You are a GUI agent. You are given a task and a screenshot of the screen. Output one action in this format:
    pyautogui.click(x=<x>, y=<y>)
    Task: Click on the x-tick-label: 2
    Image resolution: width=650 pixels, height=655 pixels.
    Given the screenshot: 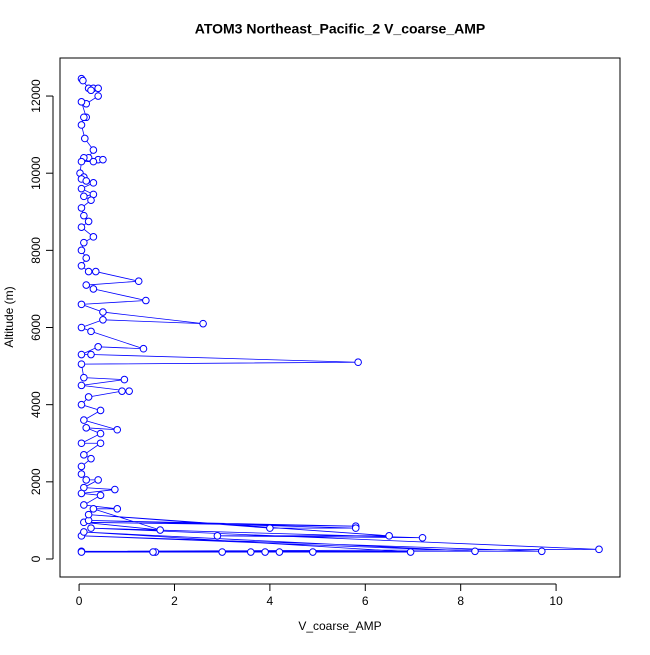 What is the action you would take?
    pyautogui.click(x=174, y=601)
    